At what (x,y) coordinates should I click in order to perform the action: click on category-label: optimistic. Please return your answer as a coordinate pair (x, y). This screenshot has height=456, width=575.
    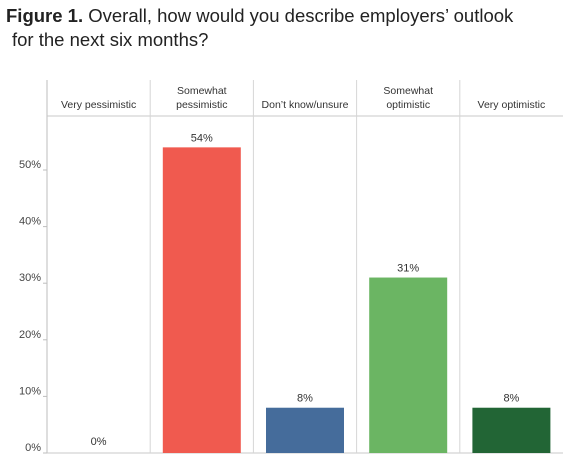
    Looking at the image, I should click on (408, 105).